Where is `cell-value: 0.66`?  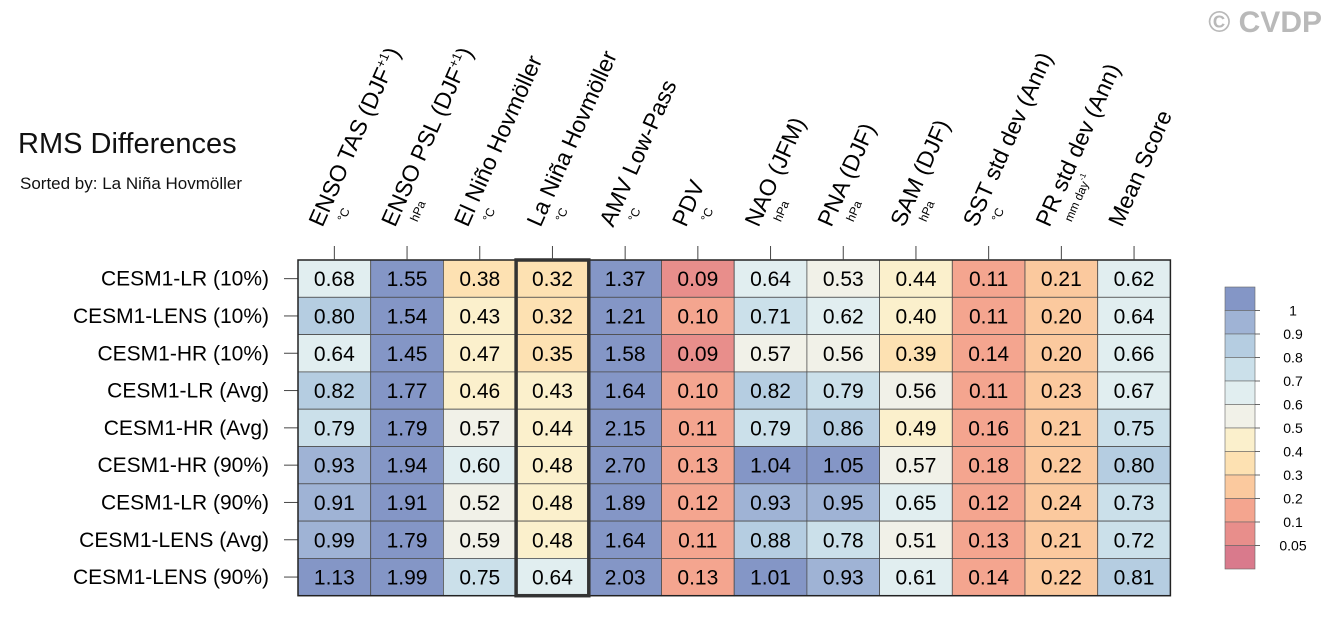 cell-value: 0.66 is located at coordinates (1134, 354).